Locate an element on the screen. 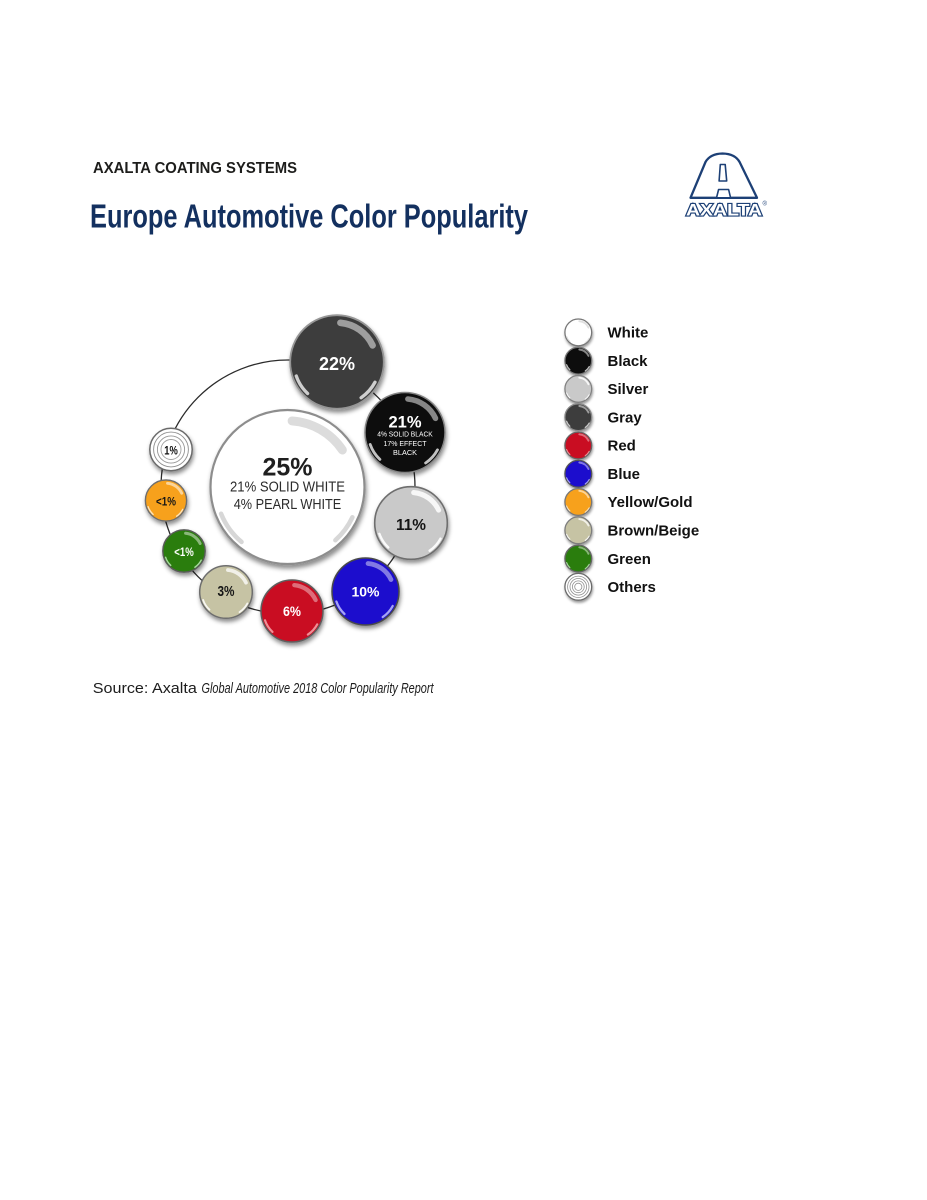  svg-text: 17% EFFECT is located at coordinates (406, 444).